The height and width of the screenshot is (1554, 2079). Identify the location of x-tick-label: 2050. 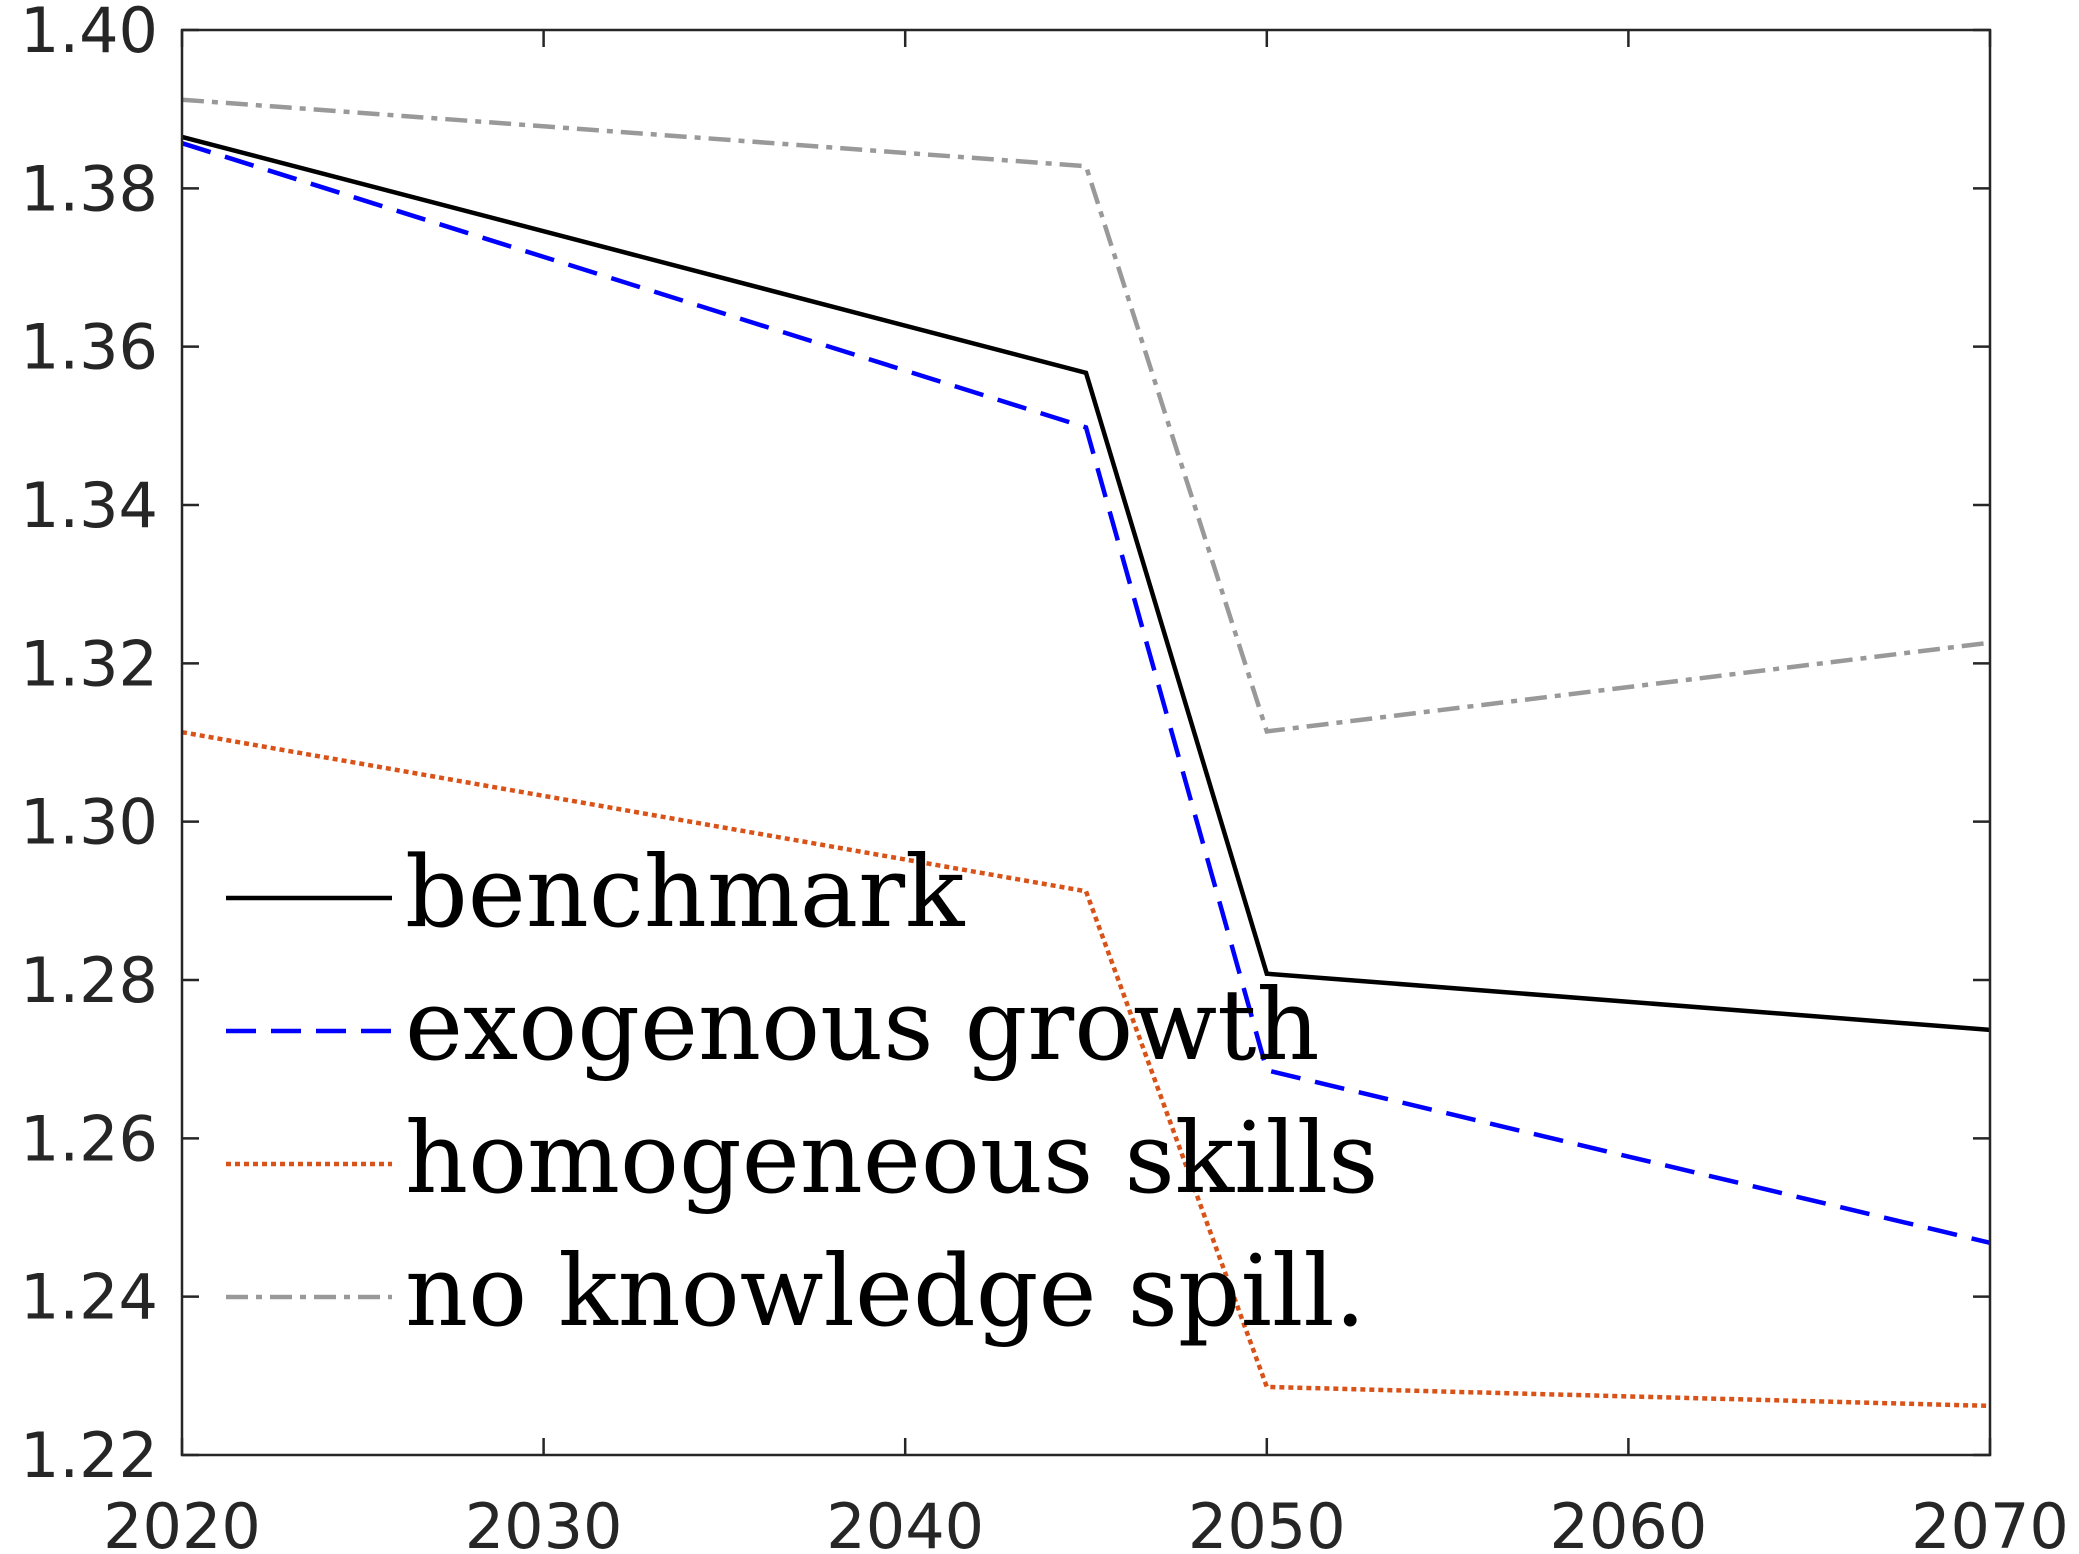
(1267, 1522).